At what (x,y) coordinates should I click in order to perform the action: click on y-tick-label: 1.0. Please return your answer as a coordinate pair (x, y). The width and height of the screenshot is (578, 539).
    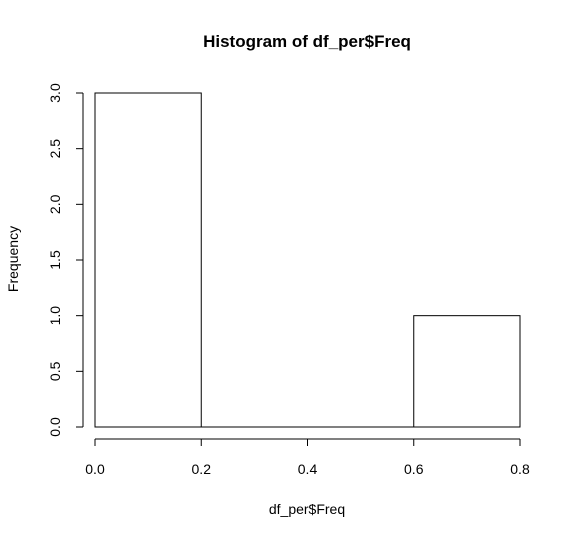
    Looking at the image, I should click on (55, 316).